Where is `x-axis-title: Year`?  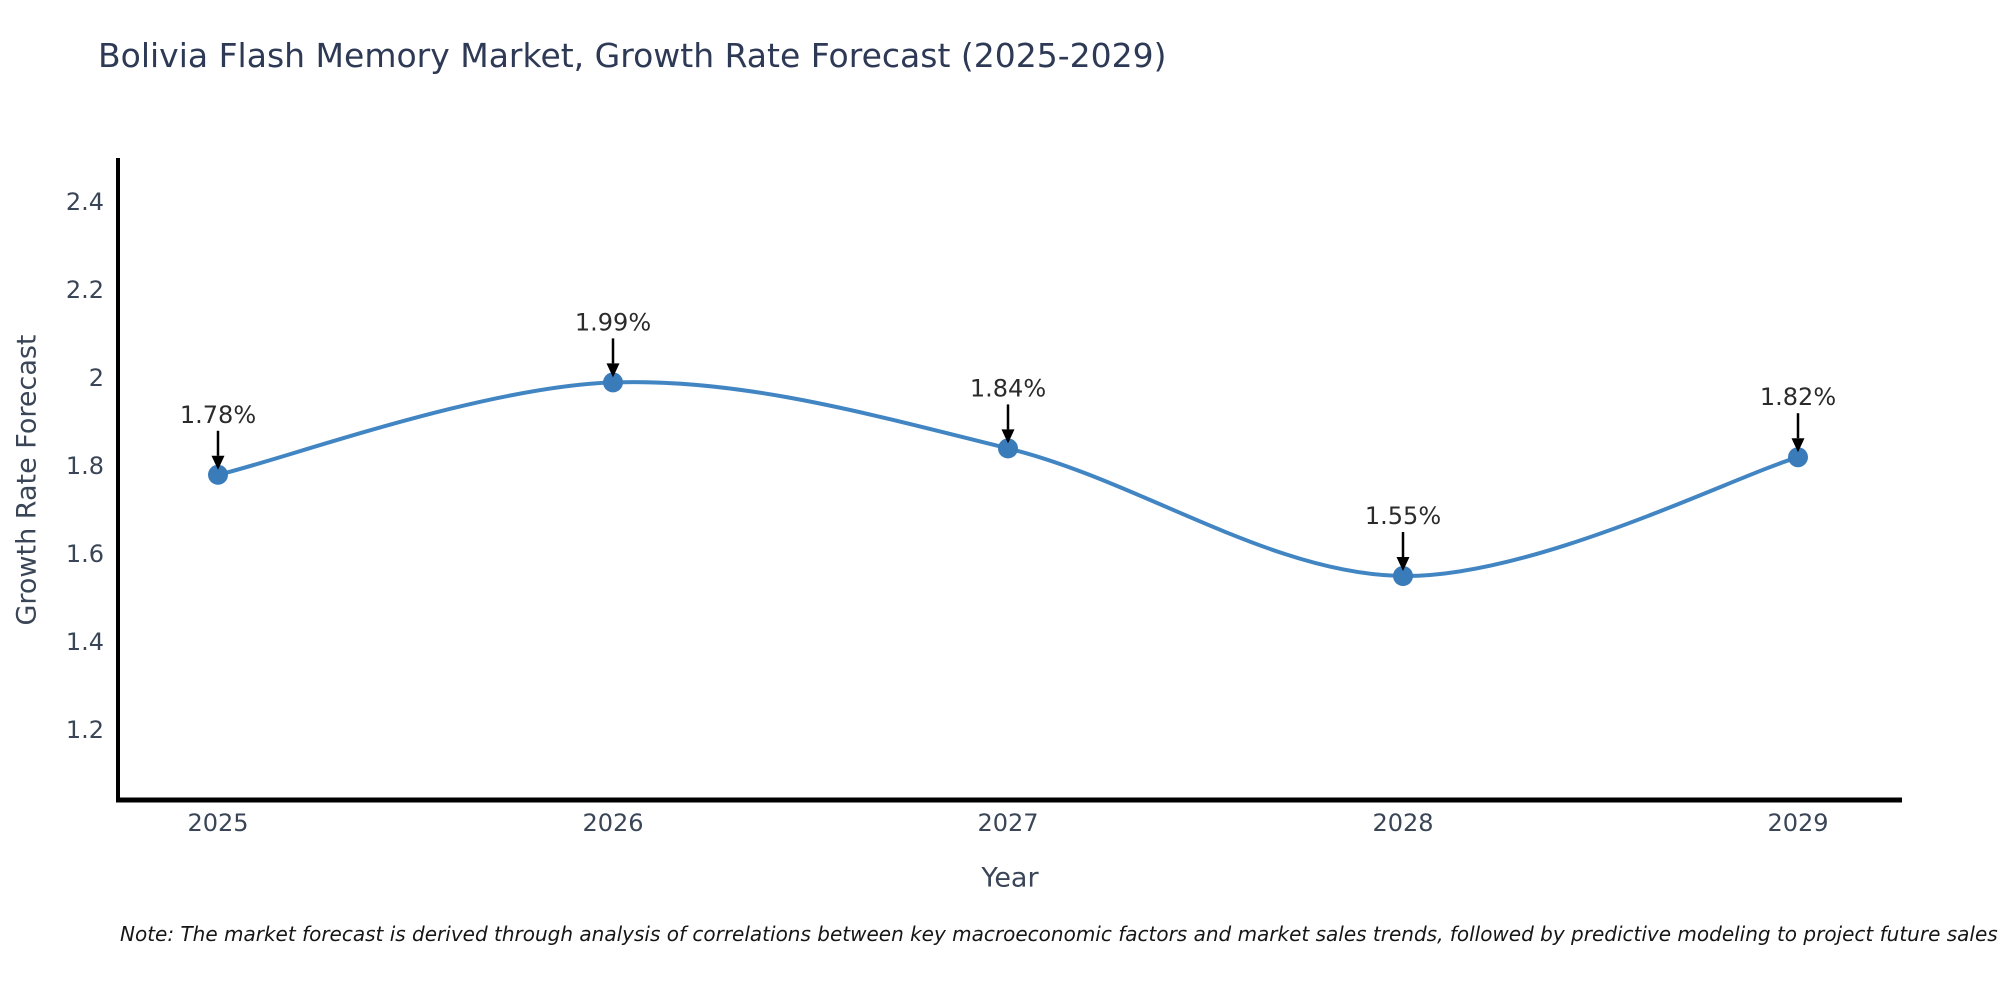
x-axis-title: Year is located at coordinates (1010, 878).